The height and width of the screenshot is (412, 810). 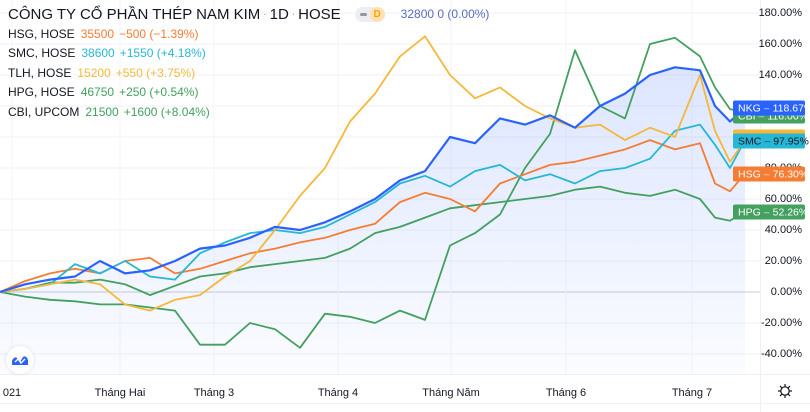 What do you see at coordinates (120, 393) in the screenshot?
I see `x-axis-label: Tháng Hai` at bounding box center [120, 393].